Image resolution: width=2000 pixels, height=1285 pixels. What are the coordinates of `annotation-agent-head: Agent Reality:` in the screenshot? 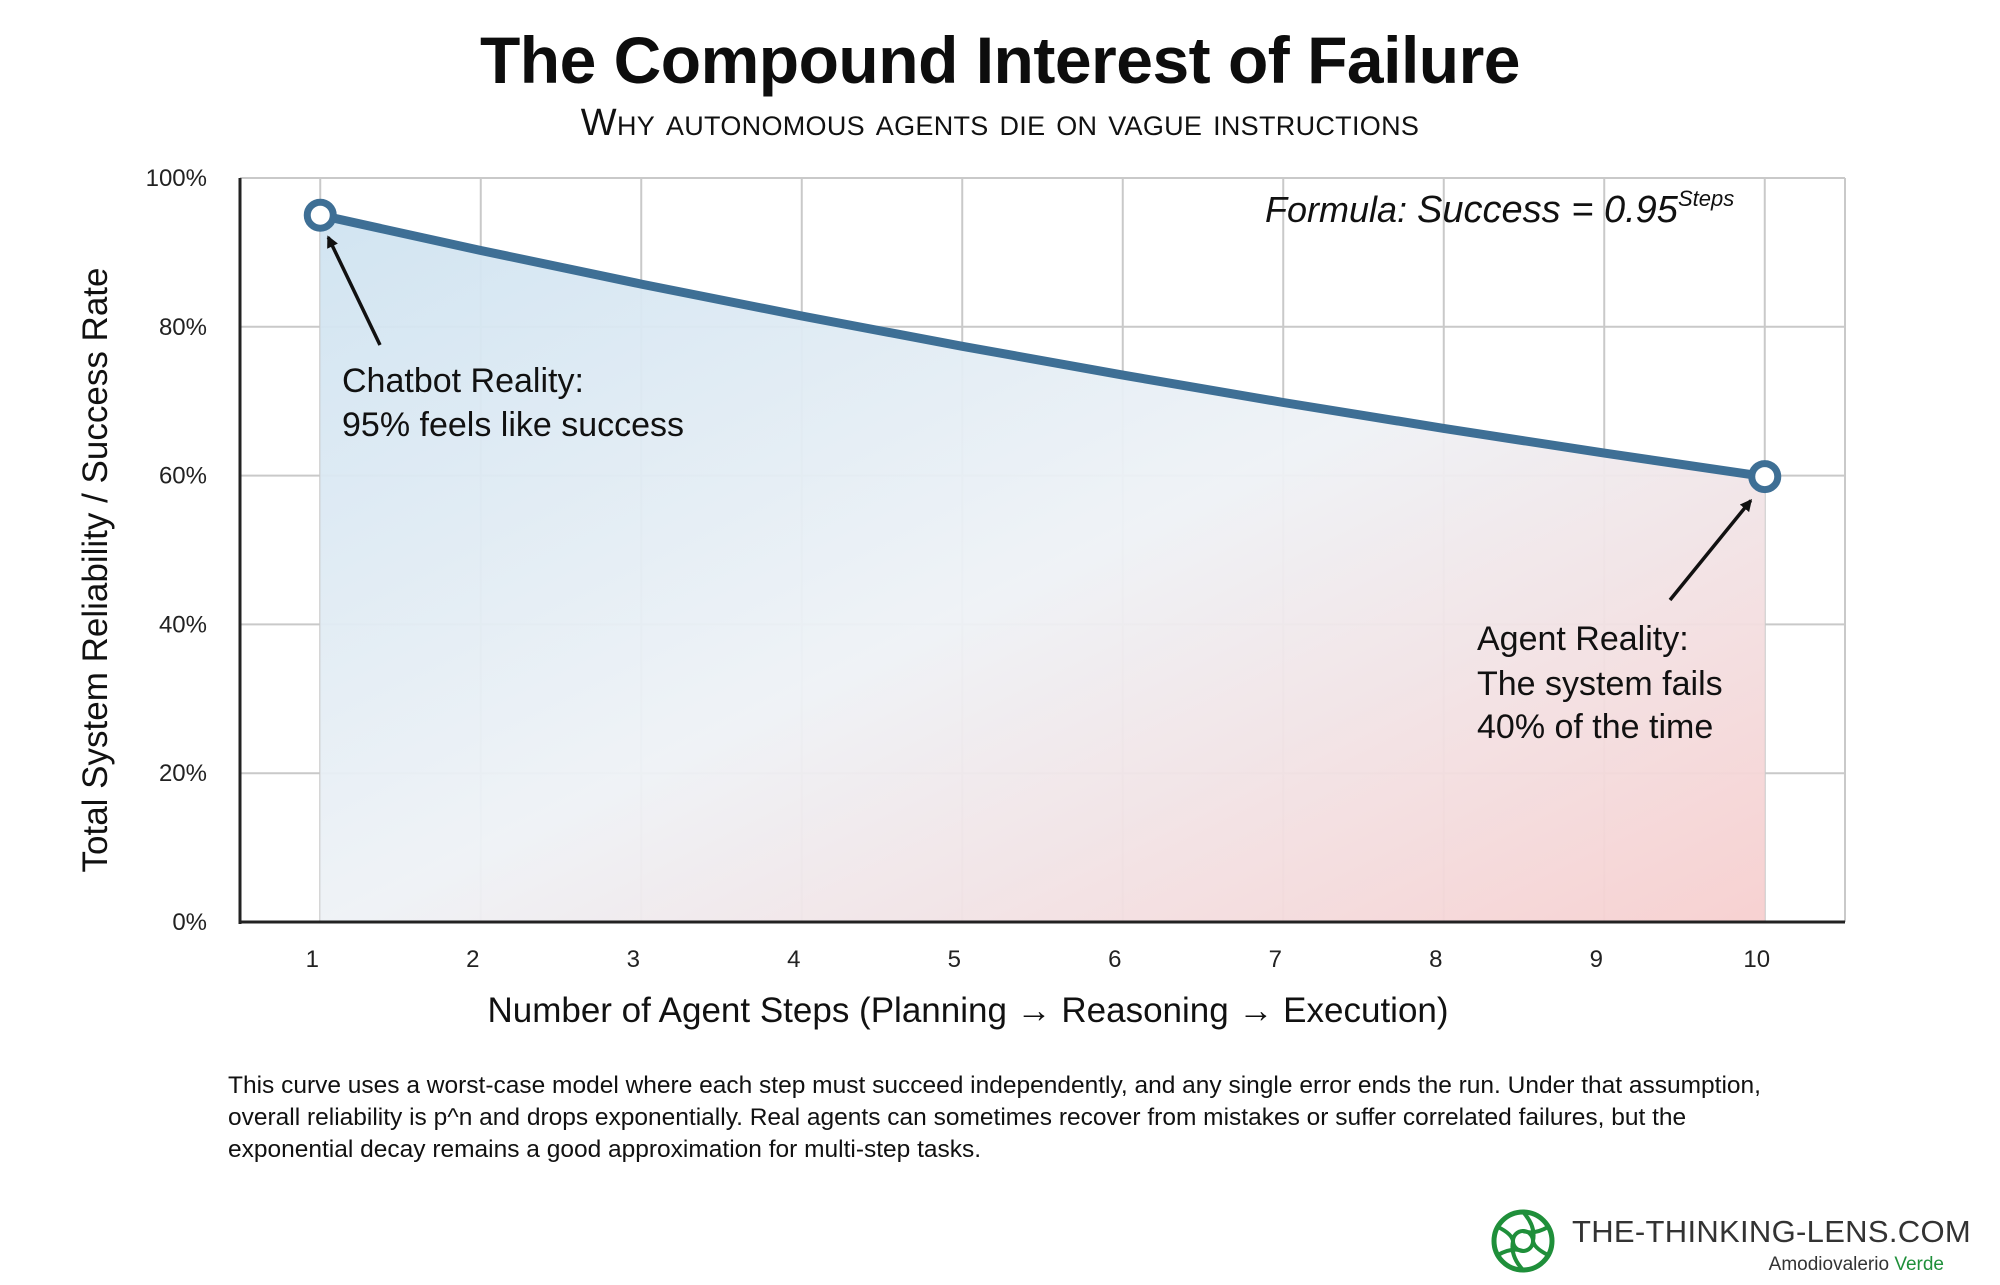 It's located at (1583, 639).